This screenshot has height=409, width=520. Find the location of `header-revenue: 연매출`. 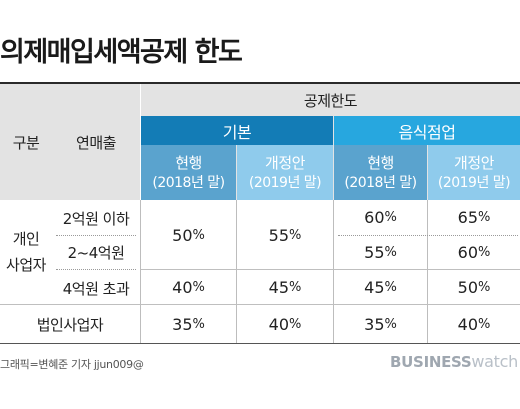

header-revenue: 연매출 is located at coordinates (96, 142).